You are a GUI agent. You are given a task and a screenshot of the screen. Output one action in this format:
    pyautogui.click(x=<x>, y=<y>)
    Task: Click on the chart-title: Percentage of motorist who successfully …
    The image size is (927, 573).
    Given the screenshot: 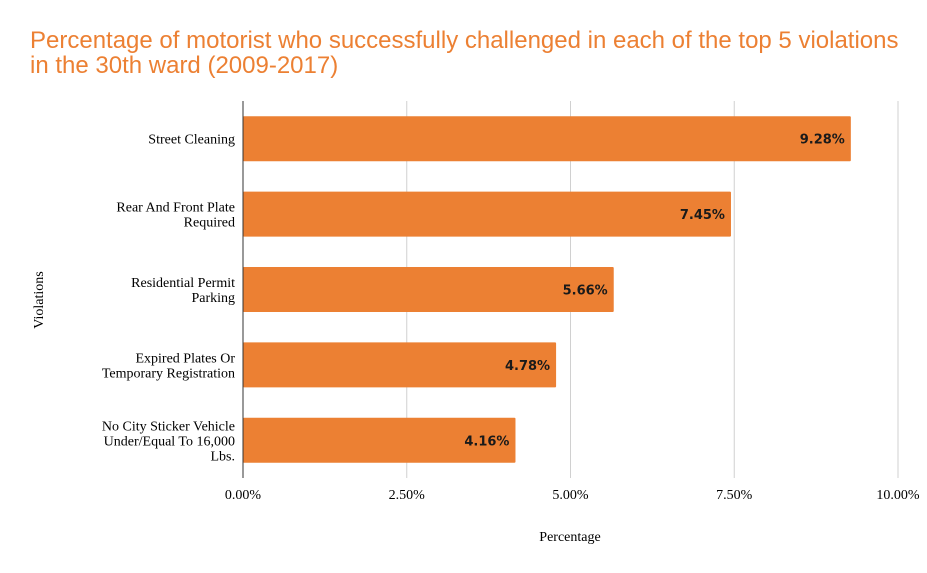 What is the action you would take?
    pyautogui.click(x=464, y=53)
    